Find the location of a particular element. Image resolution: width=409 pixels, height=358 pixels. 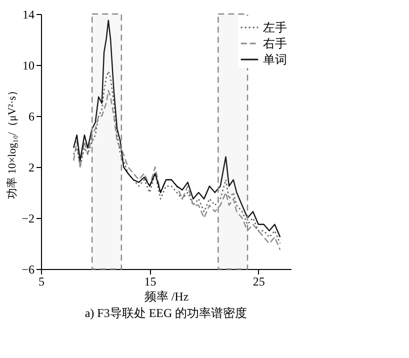

x-tick-label: 25 is located at coordinates (258, 281).